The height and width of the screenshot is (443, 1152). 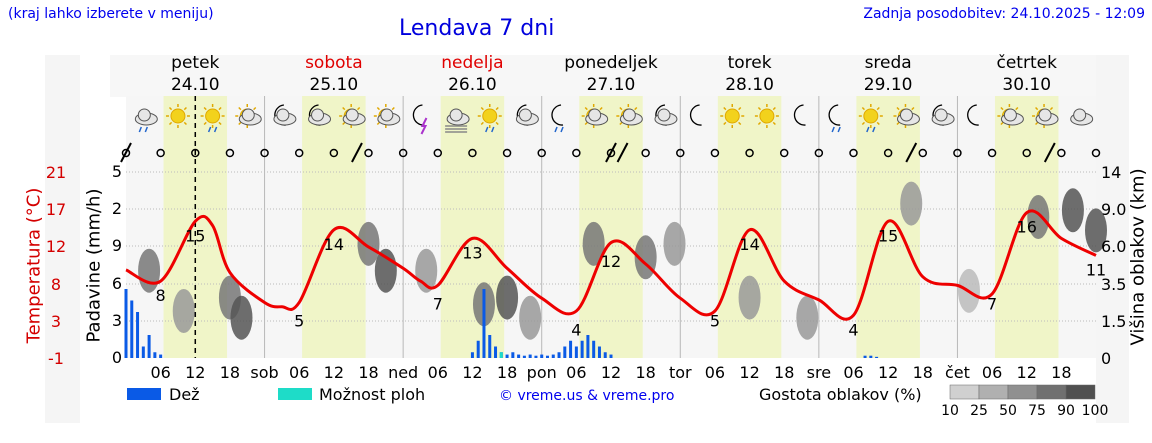 I want to click on x-tick-8: 06, so click(x=438, y=372).